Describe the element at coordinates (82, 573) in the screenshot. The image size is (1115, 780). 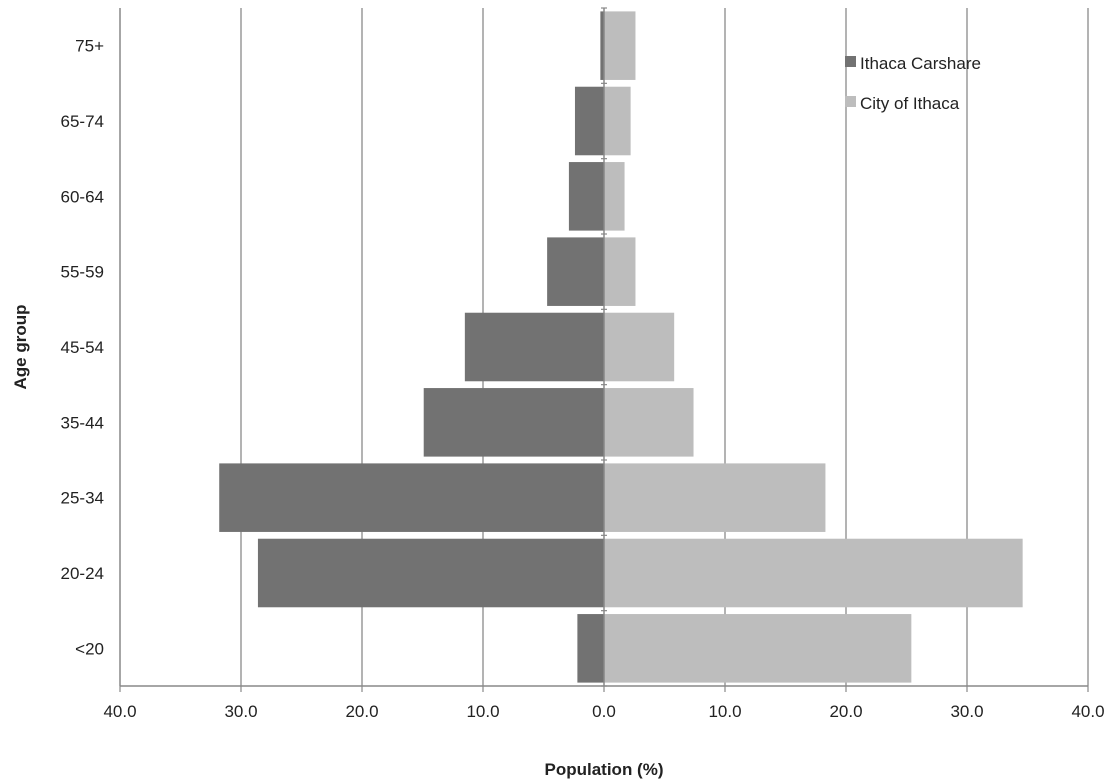
I see `y-tick-label: 20-24` at that location.